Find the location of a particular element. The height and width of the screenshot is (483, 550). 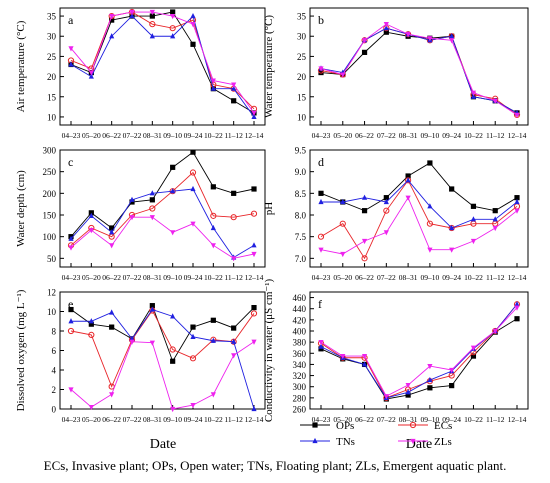

series-ECs-c is located at coordinates (162, 209).